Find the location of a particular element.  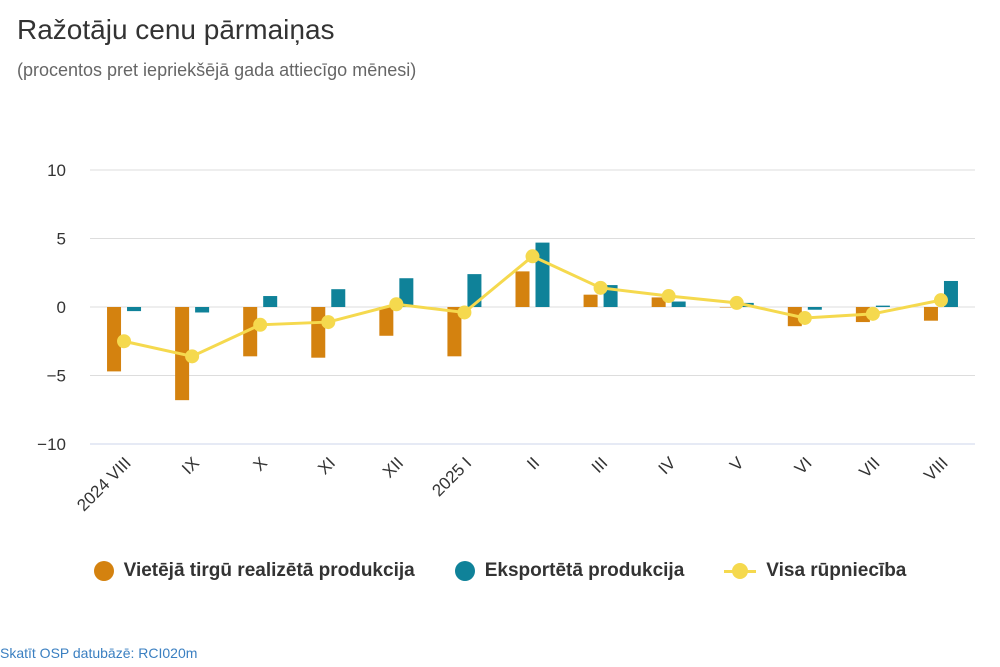

y-tick-label: 10 is located at coordinates (56, 170).